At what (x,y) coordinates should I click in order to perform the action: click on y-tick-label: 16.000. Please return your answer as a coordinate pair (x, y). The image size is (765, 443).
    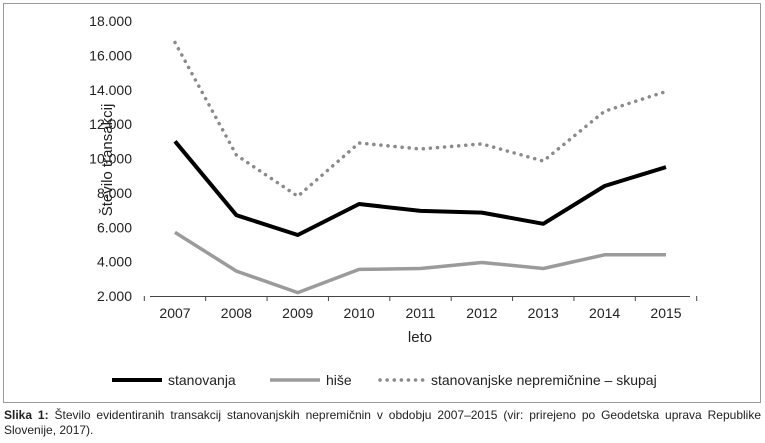
    Looking at the image, I should click on (110, 55).